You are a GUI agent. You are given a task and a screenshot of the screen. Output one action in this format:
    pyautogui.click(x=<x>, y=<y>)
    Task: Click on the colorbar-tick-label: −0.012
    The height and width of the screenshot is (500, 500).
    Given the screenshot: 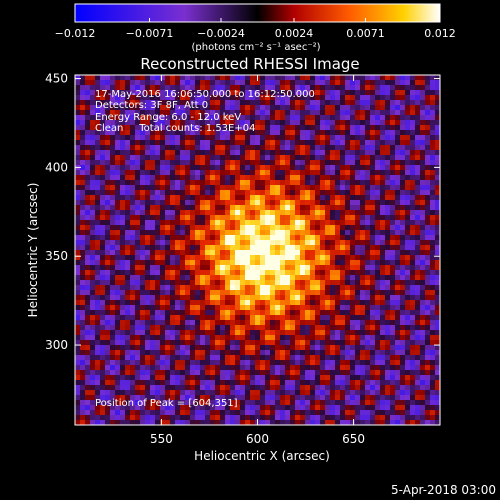 What is the action you would take?
    pyautogui.click(x=75, y=33)
    